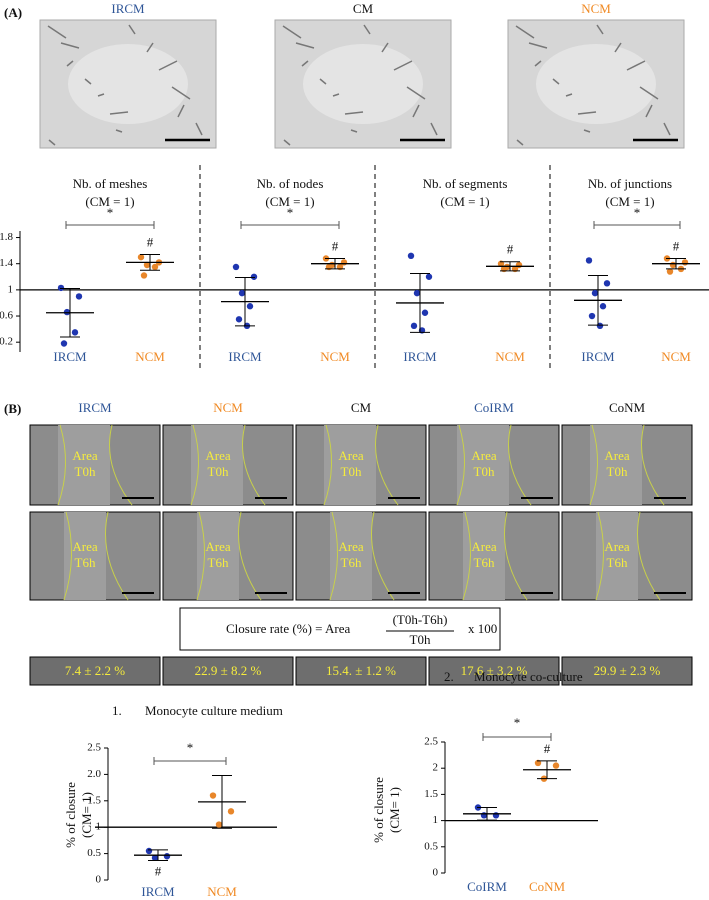  Describe the element at coordinates (7, 237) in the screenshot. I see `y-tick-label: 1.8` at that location.